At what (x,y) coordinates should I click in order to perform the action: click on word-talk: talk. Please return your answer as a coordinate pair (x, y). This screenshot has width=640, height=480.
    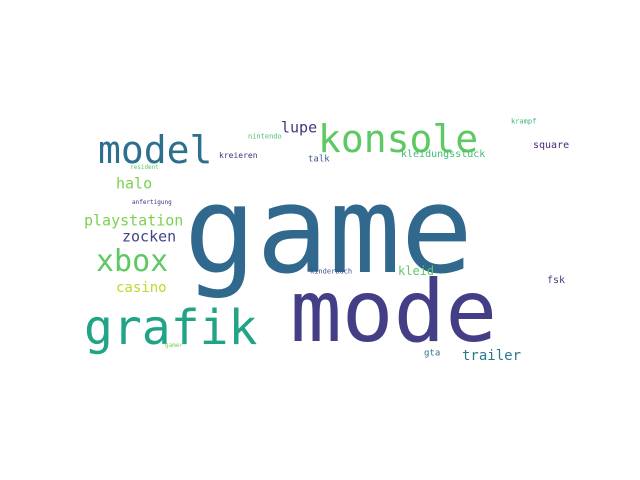
    Looking at the image, I should click on (319, 159).